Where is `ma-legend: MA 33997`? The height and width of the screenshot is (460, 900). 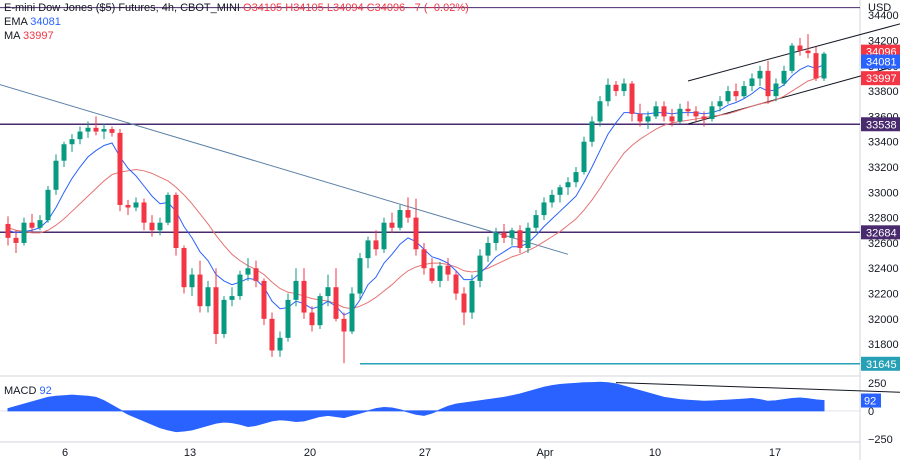 ma-legend: MA 33997 is located at coordinates (29, 36).